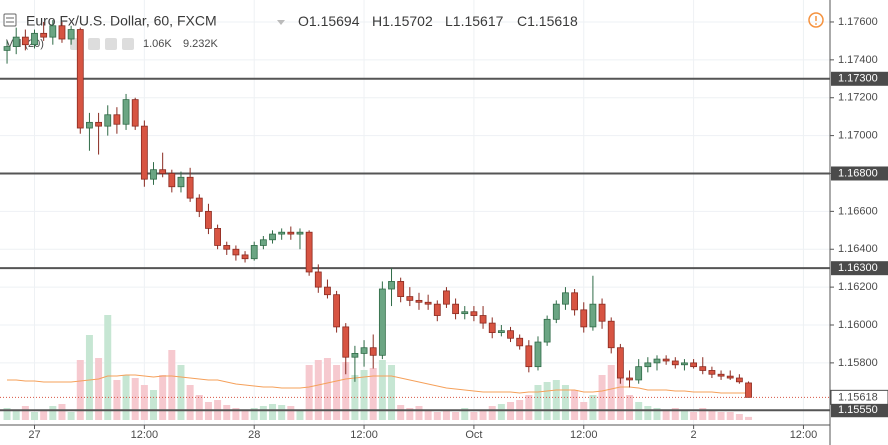  I want to click on level-label-box, so click(859, 78).